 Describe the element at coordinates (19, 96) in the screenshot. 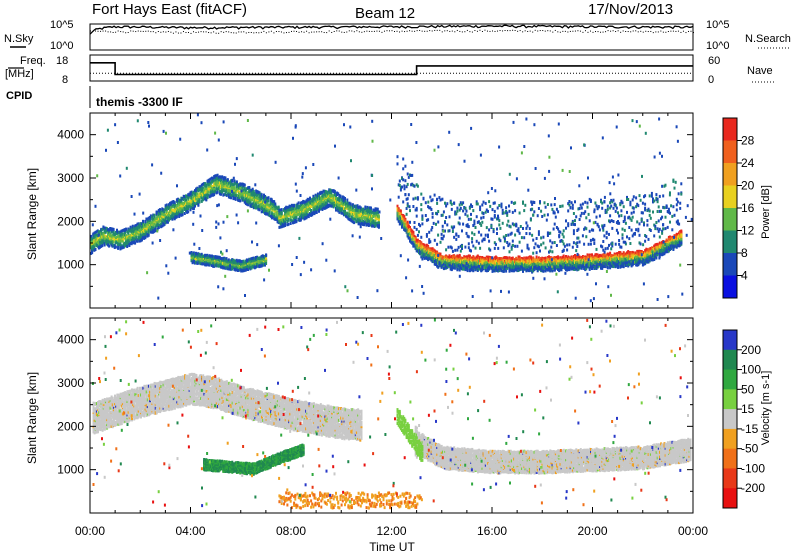

I see `cpid-label: CPID` at that location.